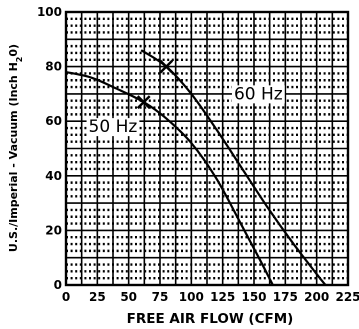 The width and height of the screenshot is (359, 329). Describe the element at coordinates (143, 102) in the screenshot. I see `marker-50-hz` at that location.